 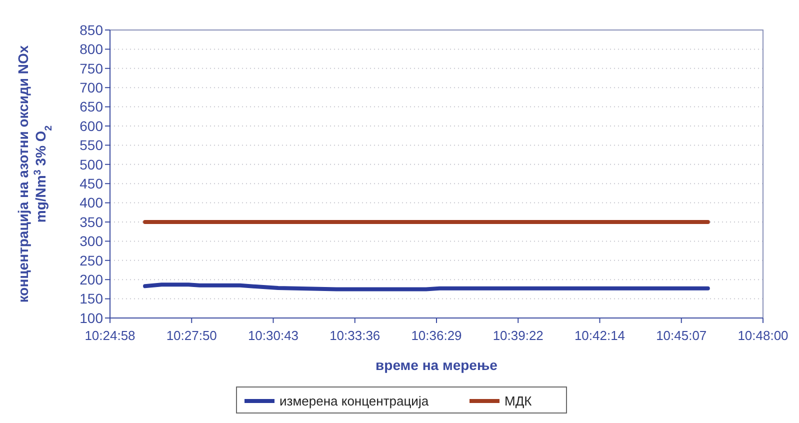 What do you see at coordinates (92, 106) in the screenshot?
I see `y-tick-label: 650` at bounding box center [92, 106].